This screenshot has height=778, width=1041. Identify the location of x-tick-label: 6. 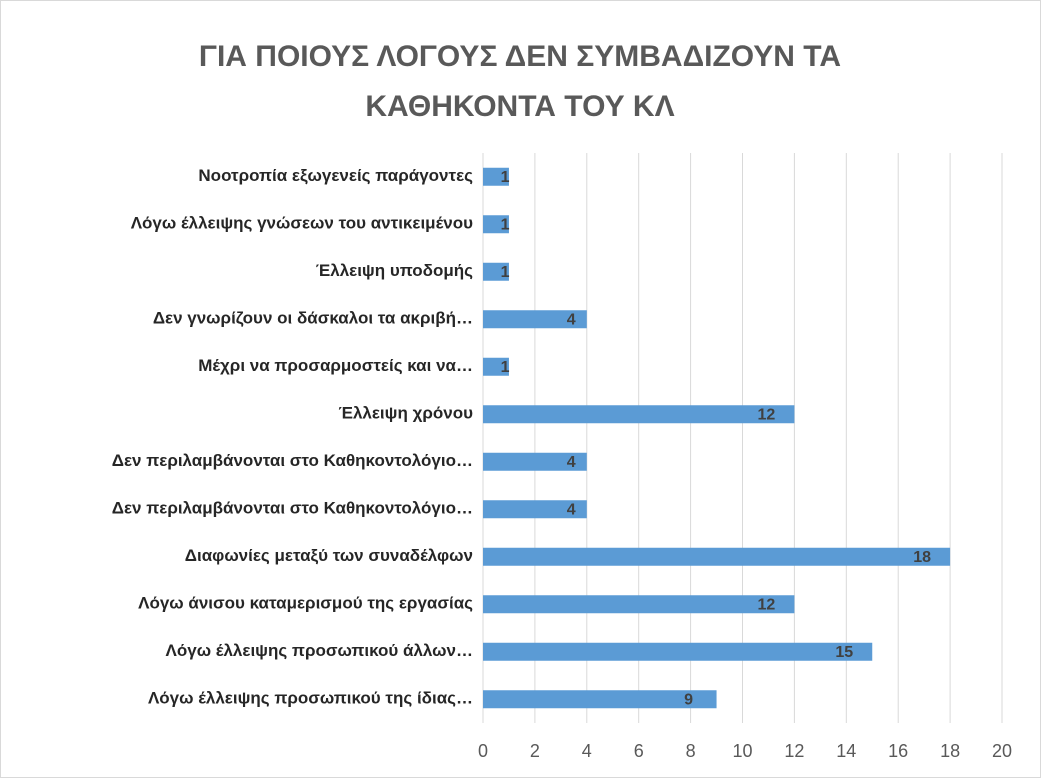
(639, 751).